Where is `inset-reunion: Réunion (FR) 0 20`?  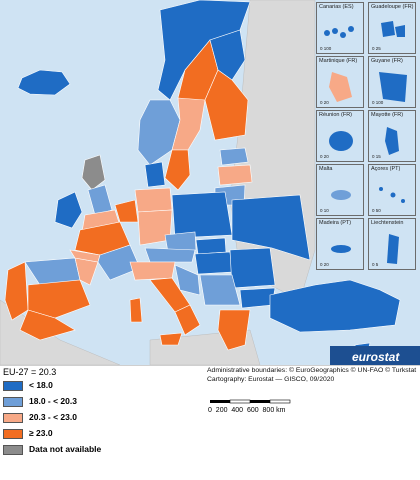 inset-reunion: Réunion (FR) 0 20 is located at coordinates (340, 136).